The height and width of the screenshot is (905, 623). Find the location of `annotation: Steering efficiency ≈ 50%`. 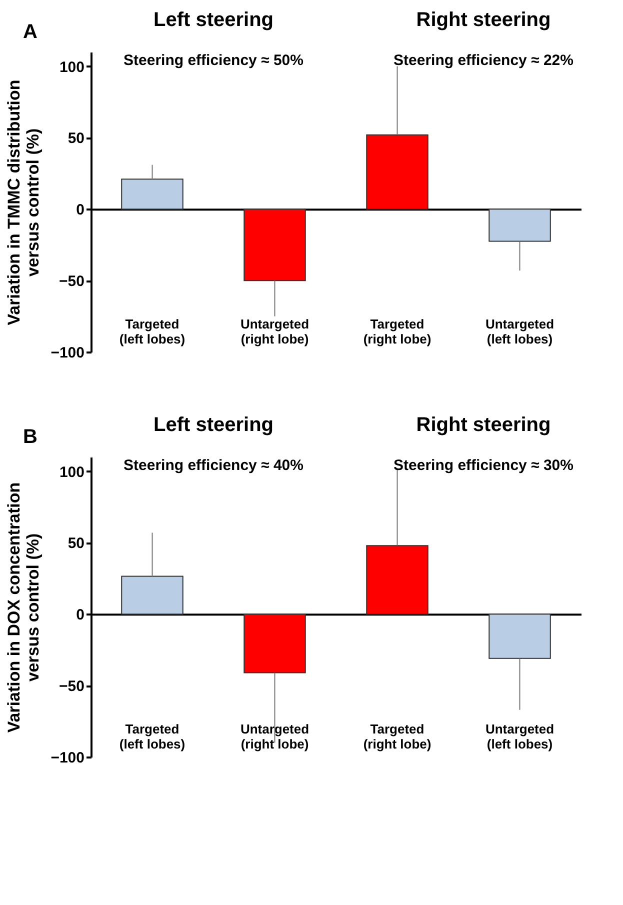

annotation: Steering efficiency ≈ 50% is located at coordinates (214, 60).